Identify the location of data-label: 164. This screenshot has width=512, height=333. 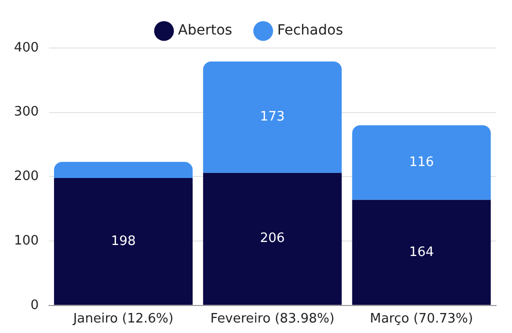
(421, 252).